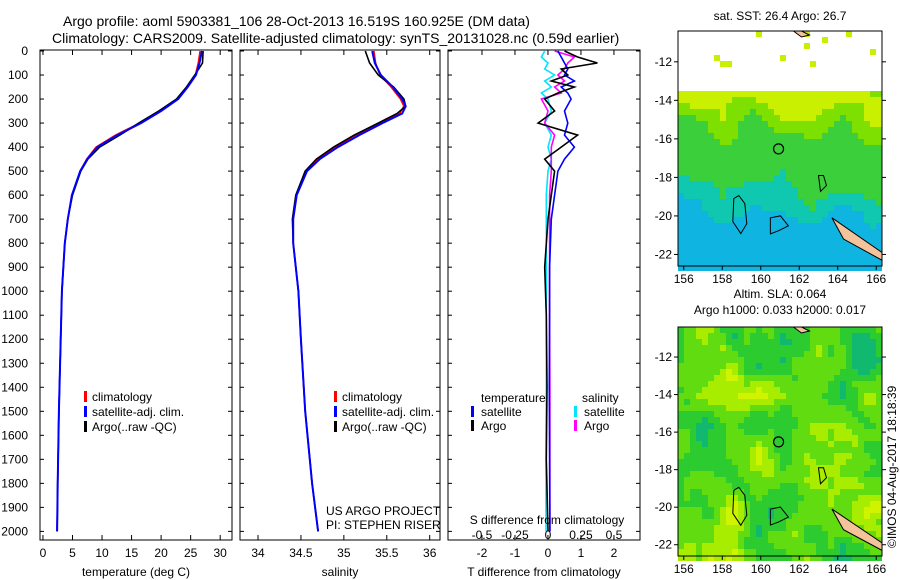 This screenshot has height=580, width=900. What do you see at coordinates (14, 507) in the screenshot?
I see `y-tick-label: 1900` at bounding box center [14, 507].